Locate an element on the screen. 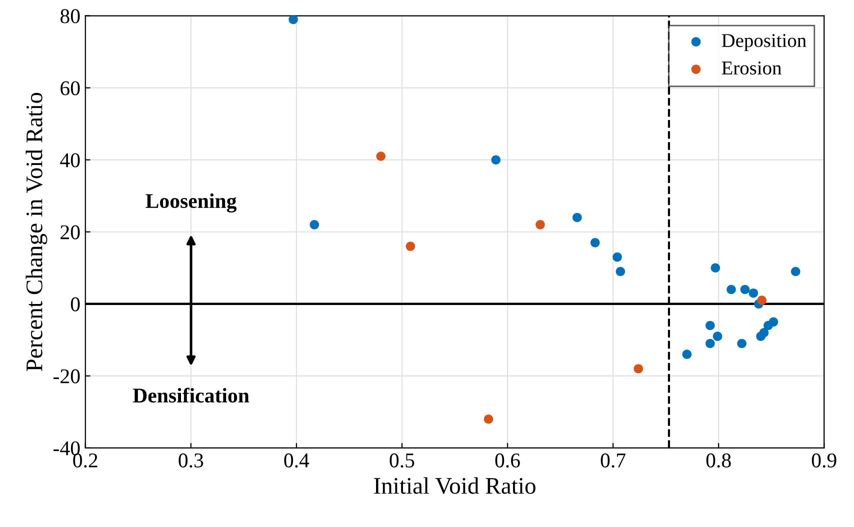  y-tick-label: -20 is located at coordinates (67, 376).